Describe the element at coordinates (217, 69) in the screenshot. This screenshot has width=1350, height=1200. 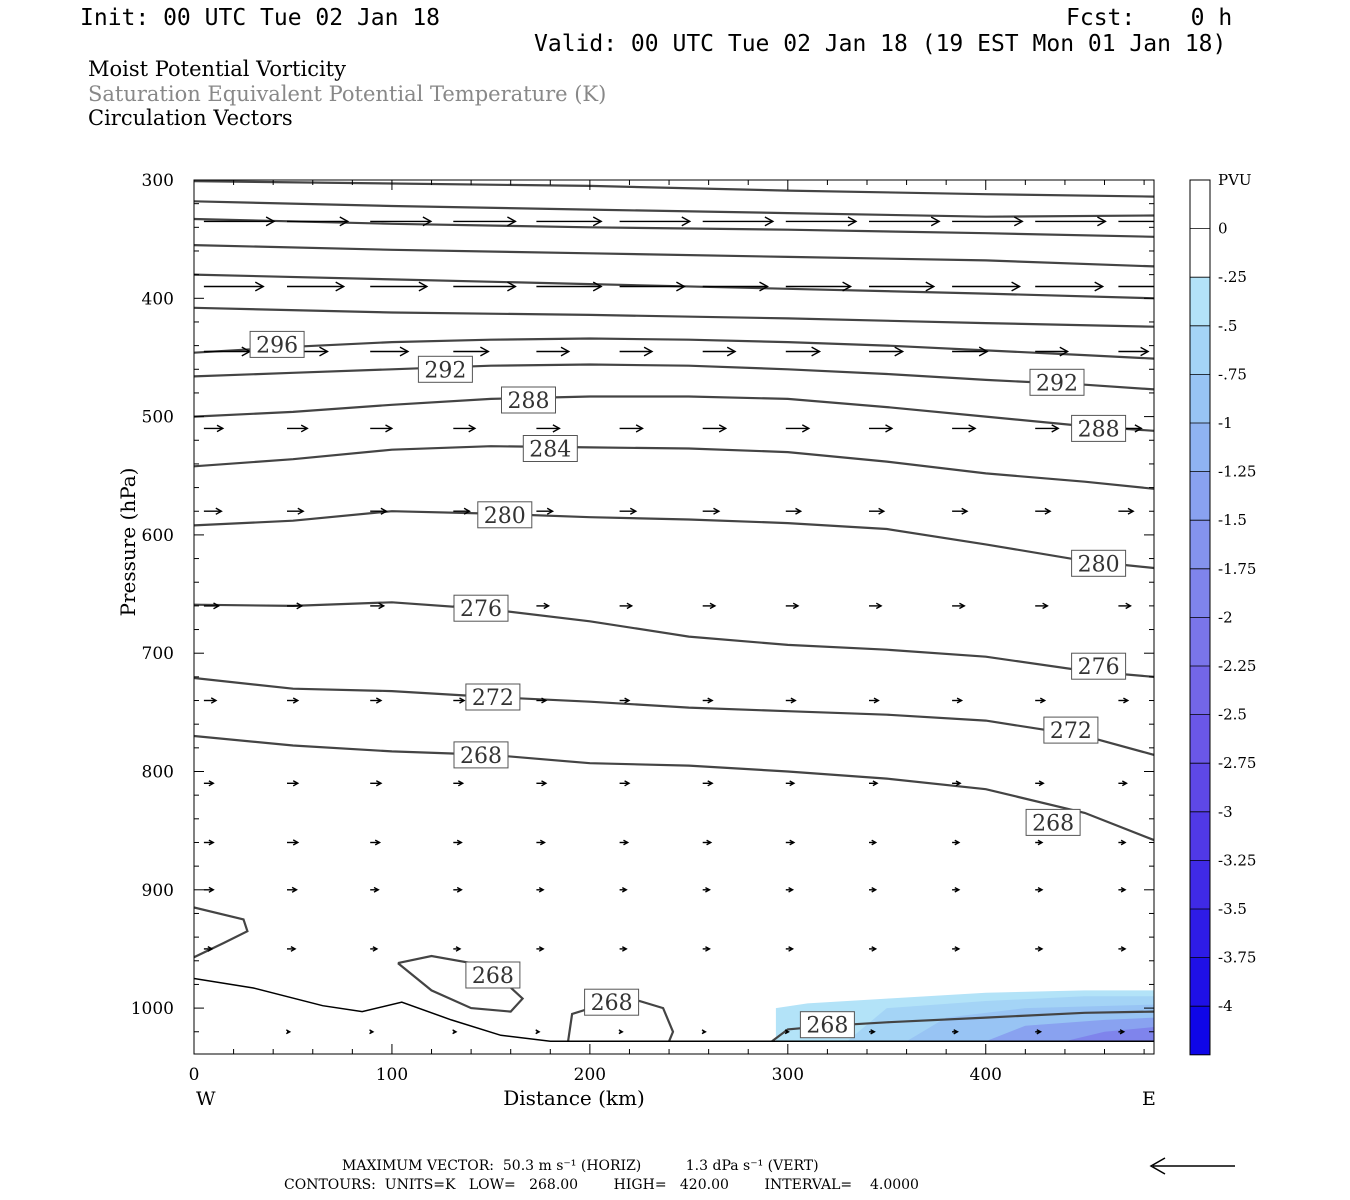
I see `title-pv: Moist Potential Vorticity` at that location.